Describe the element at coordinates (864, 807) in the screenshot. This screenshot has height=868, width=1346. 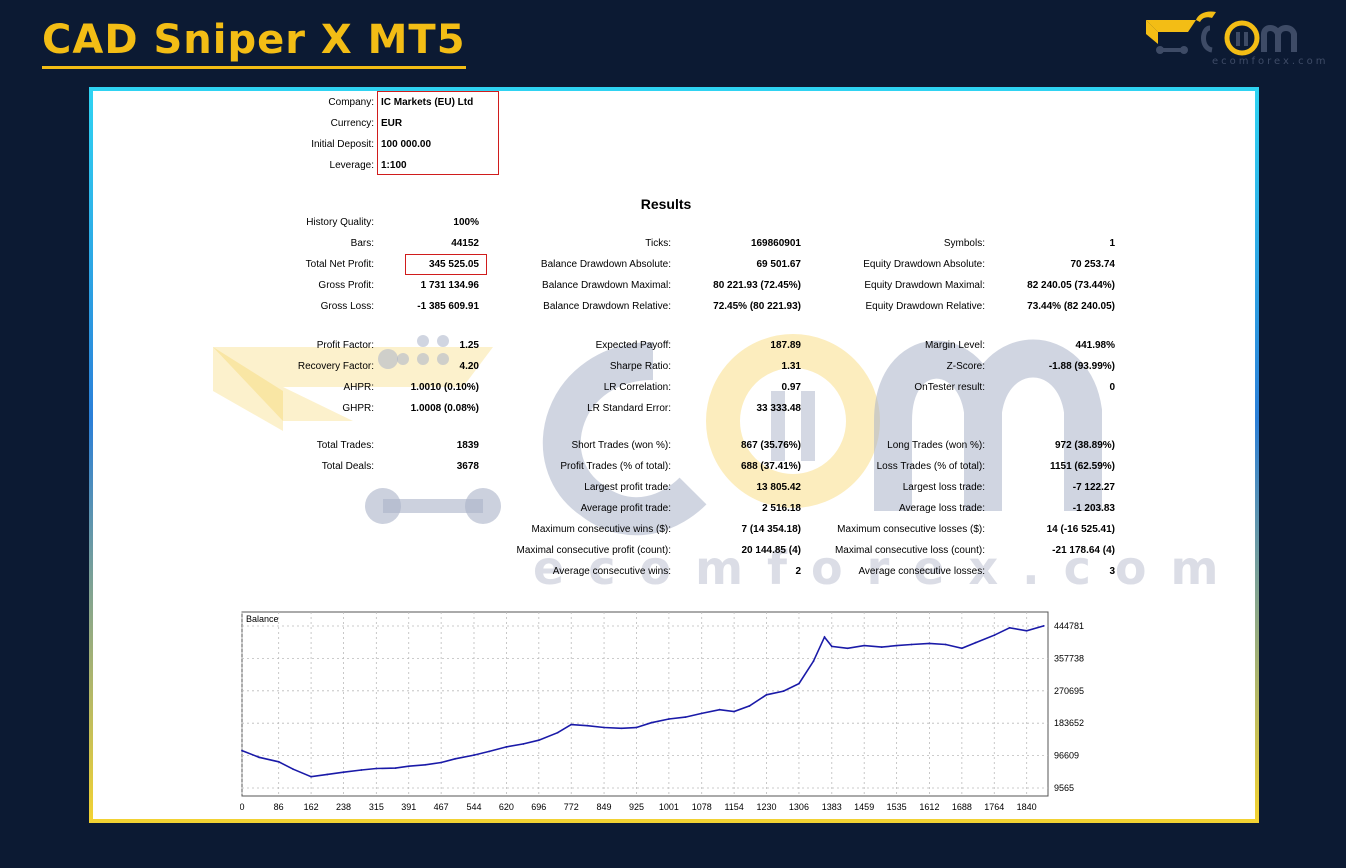
I see `chart-x-tick-label: 1459` at that location.